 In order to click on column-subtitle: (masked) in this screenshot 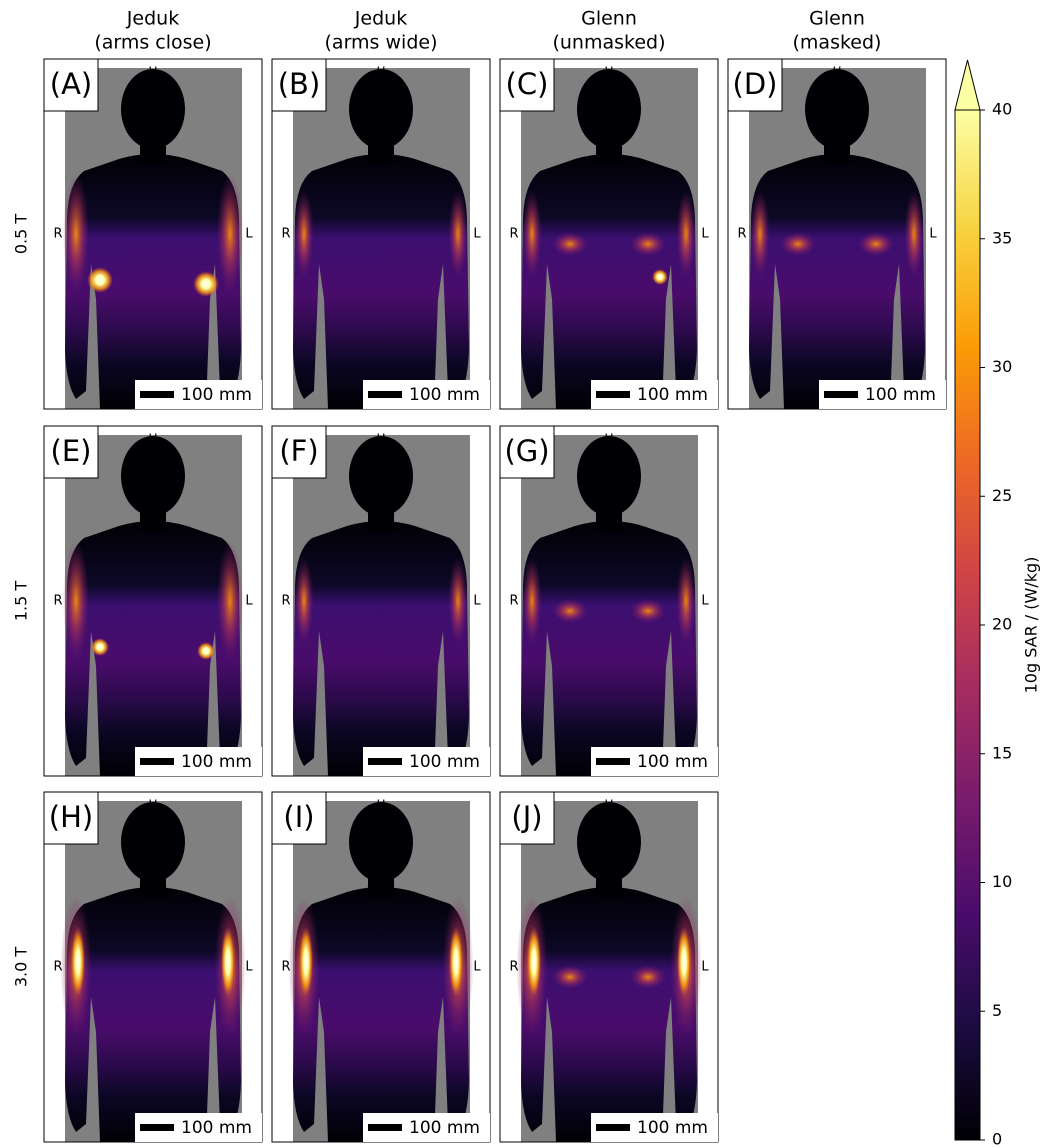, I will do `click(837, 43)`.